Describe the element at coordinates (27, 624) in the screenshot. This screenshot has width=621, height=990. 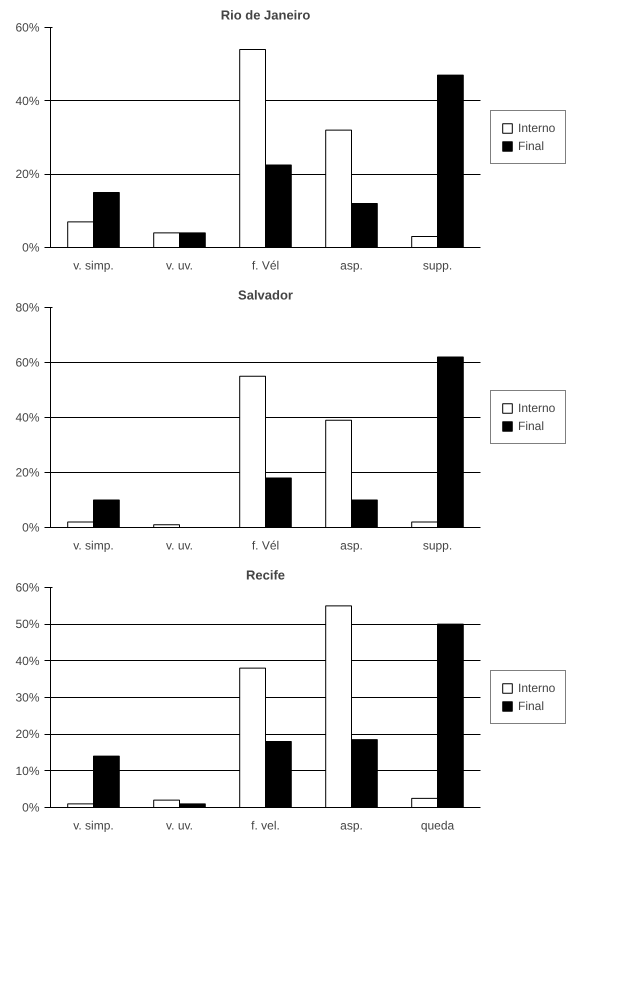
I see `y-tick-label: 50%` at that location.